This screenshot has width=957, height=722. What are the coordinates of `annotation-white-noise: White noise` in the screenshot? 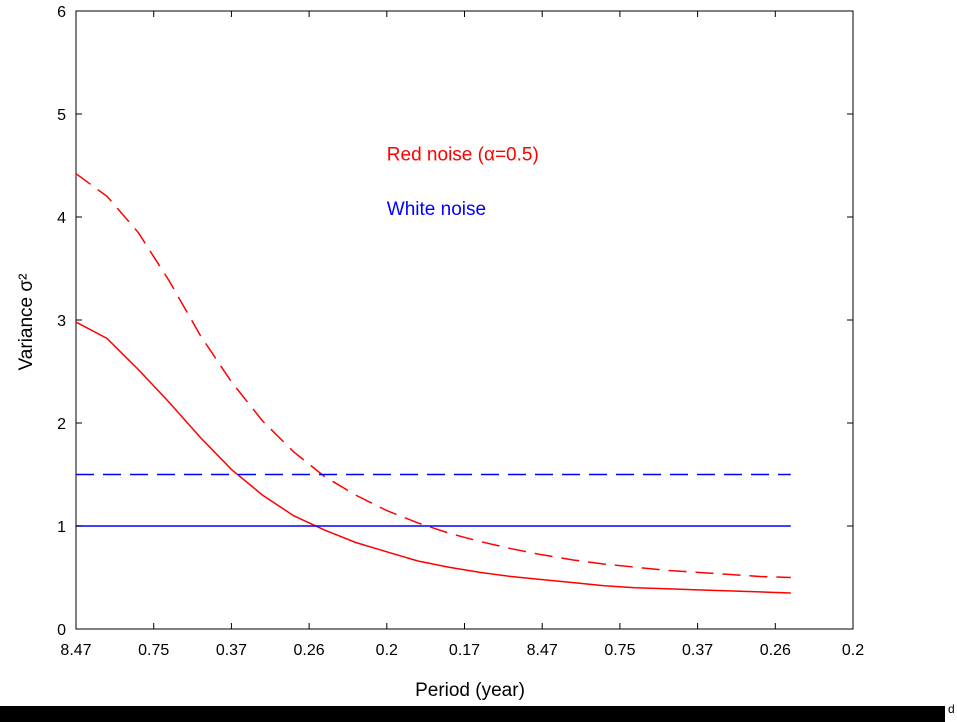 It's located at (436, 209).